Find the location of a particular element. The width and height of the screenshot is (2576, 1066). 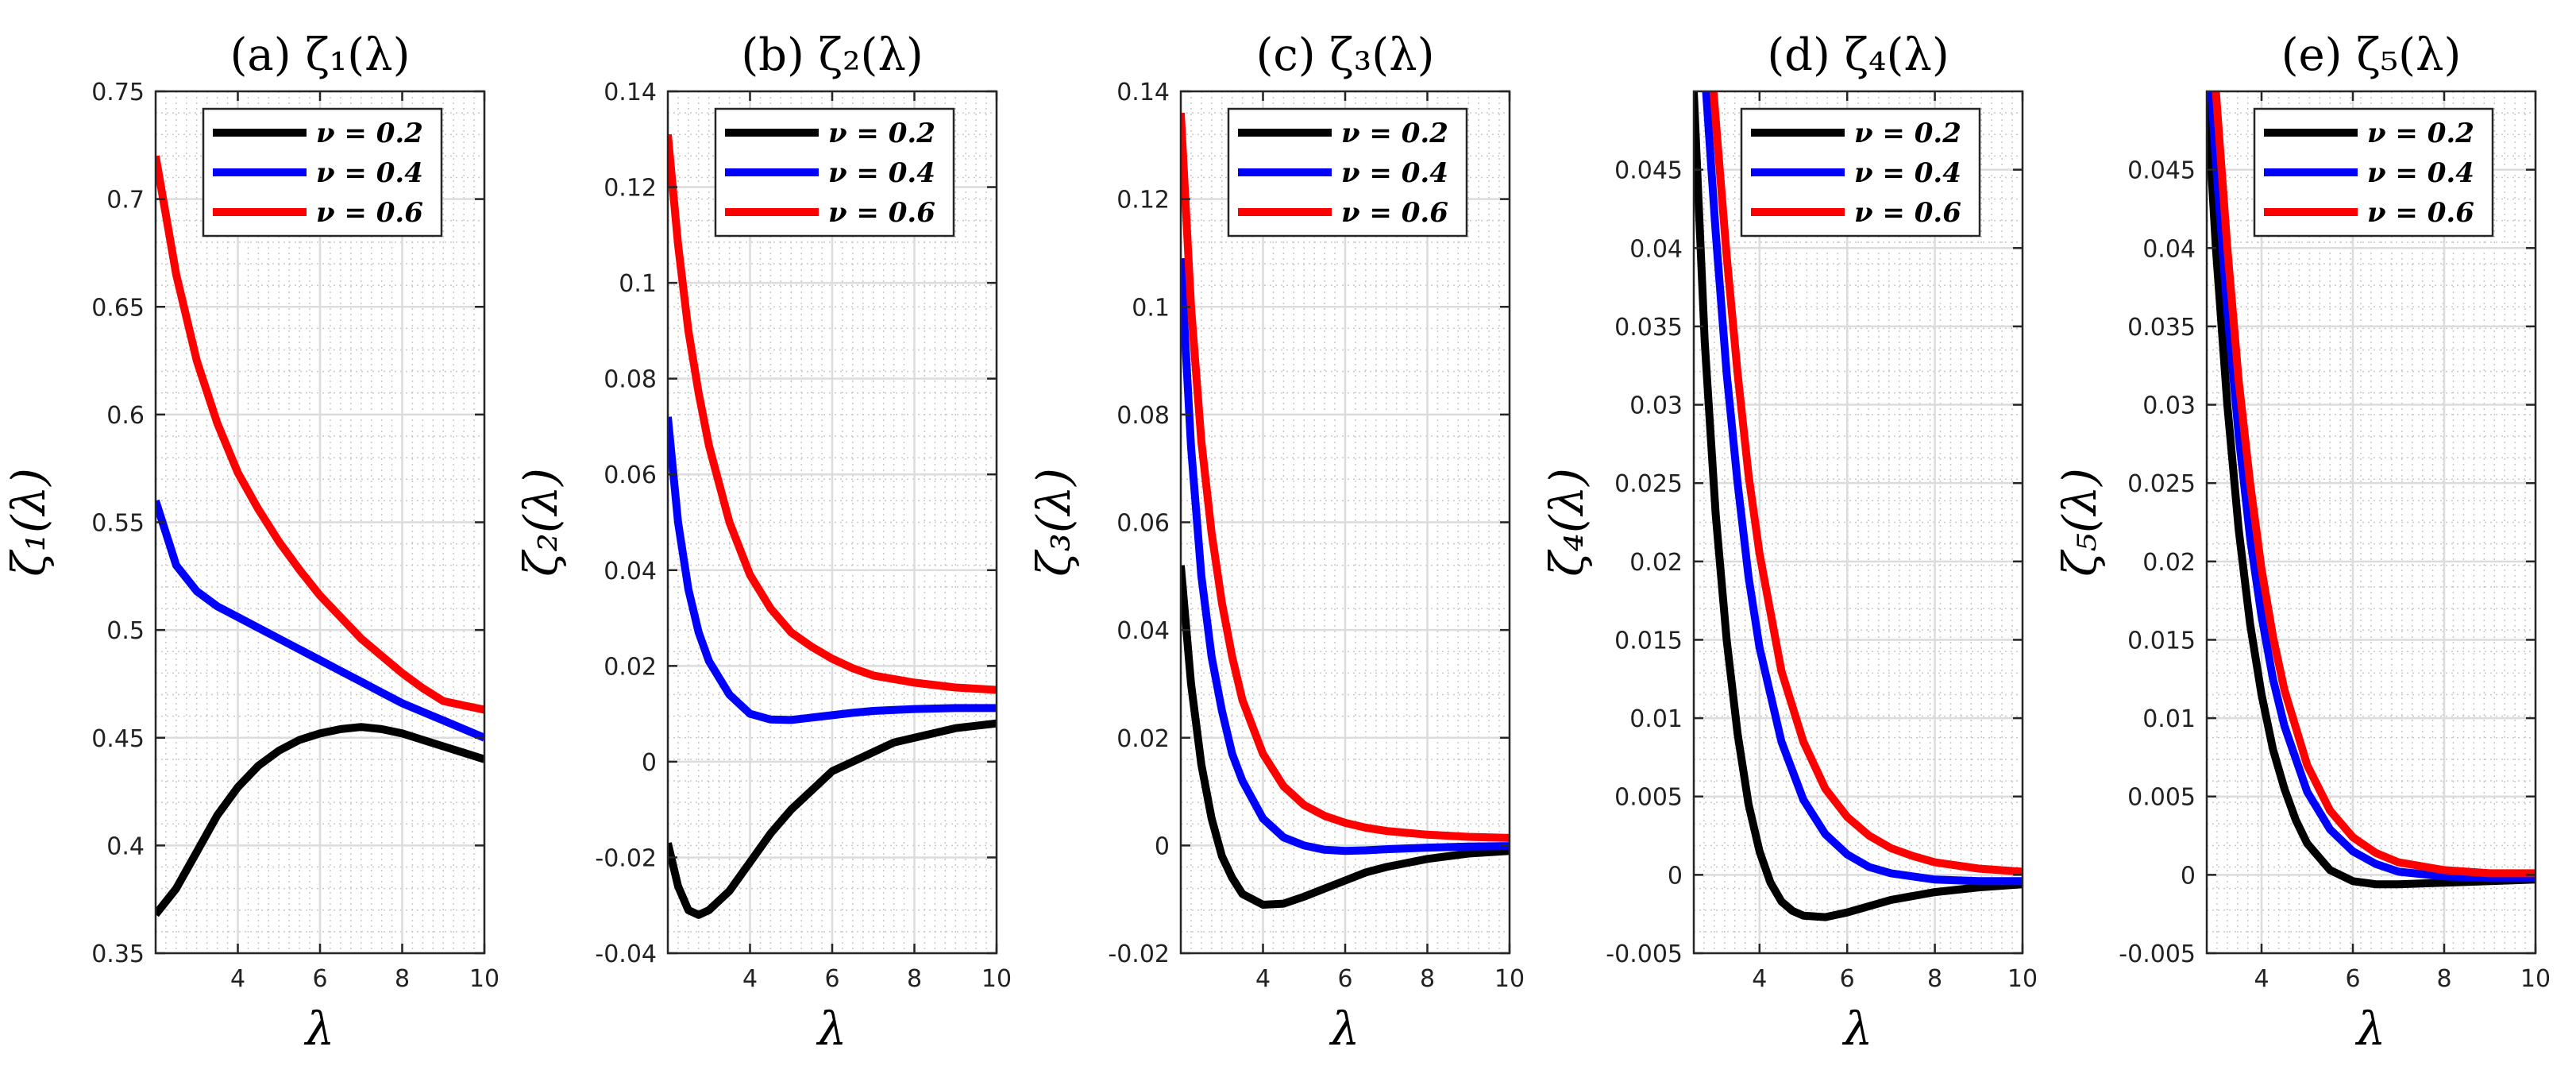

y-tick-label: 0.08 is located at coordinates (630, 380).